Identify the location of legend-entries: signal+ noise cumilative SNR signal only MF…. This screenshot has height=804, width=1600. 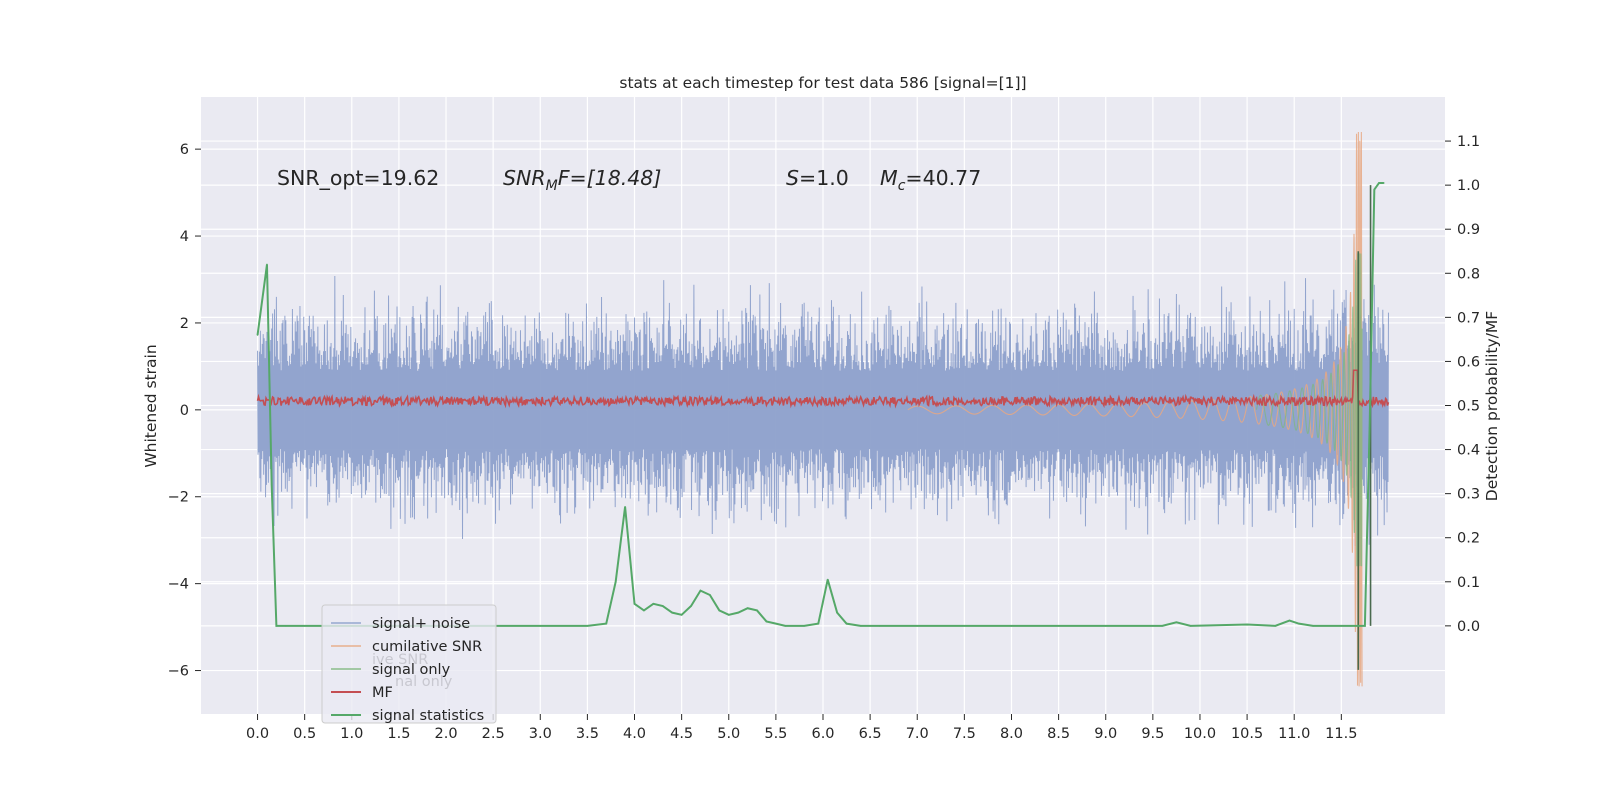
(407, 670).